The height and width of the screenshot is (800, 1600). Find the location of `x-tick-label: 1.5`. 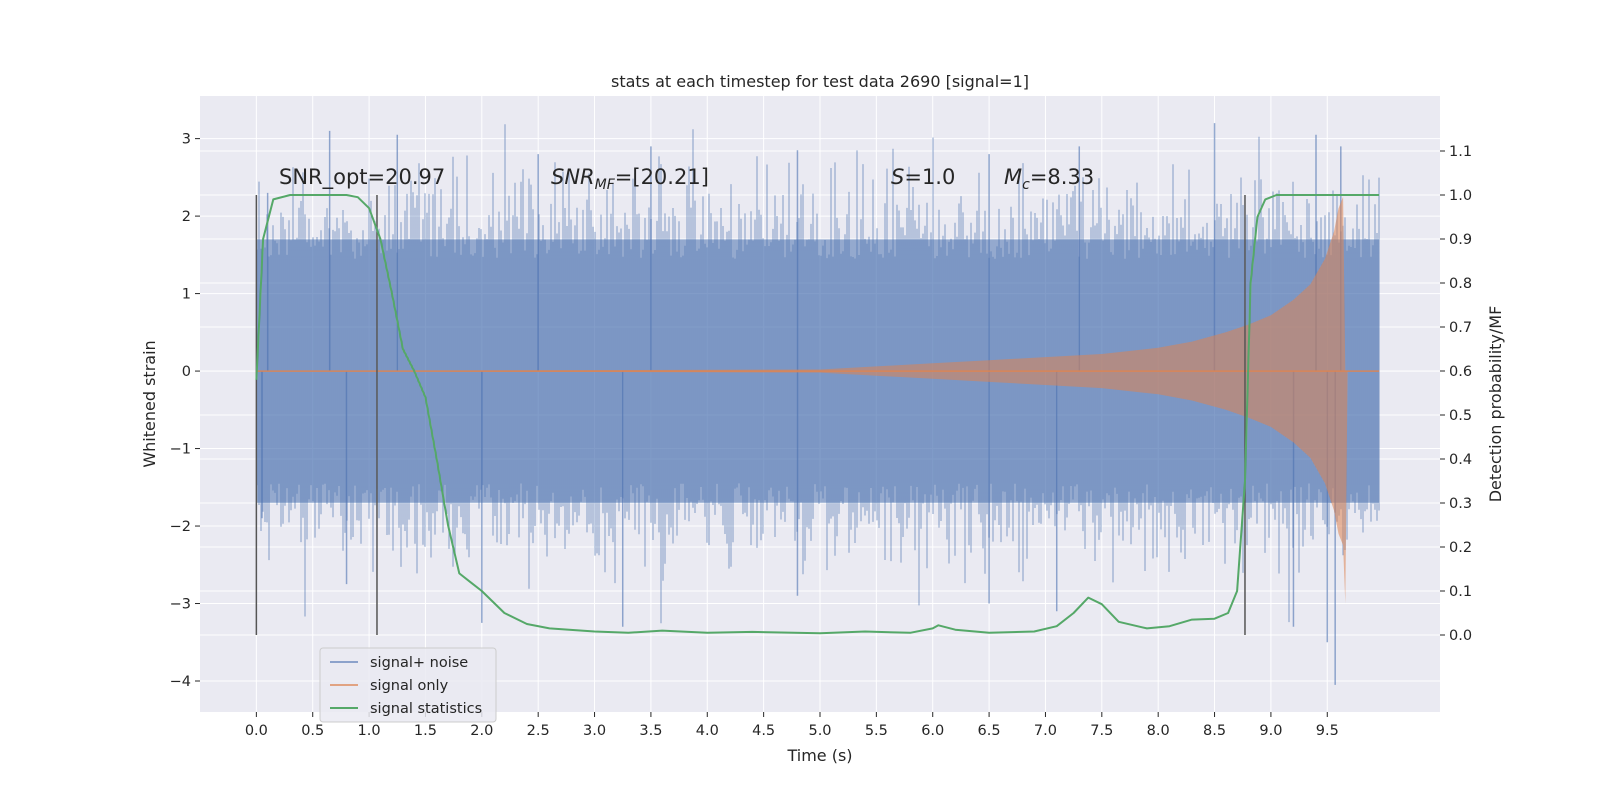

x-tick-label: 1.5 is located at coordinates (425, 731).